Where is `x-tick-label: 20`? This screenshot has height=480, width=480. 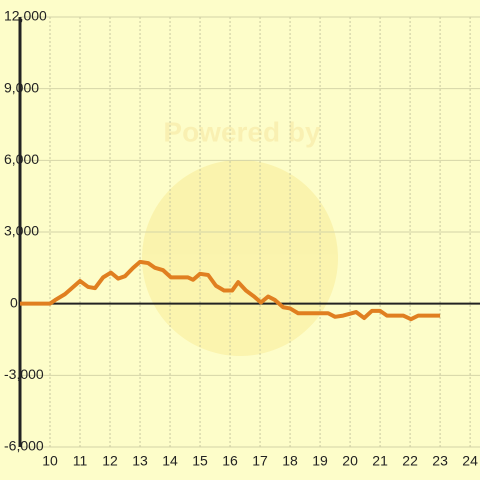
x-tick-label: 20 is located at coordinates (350, 461).